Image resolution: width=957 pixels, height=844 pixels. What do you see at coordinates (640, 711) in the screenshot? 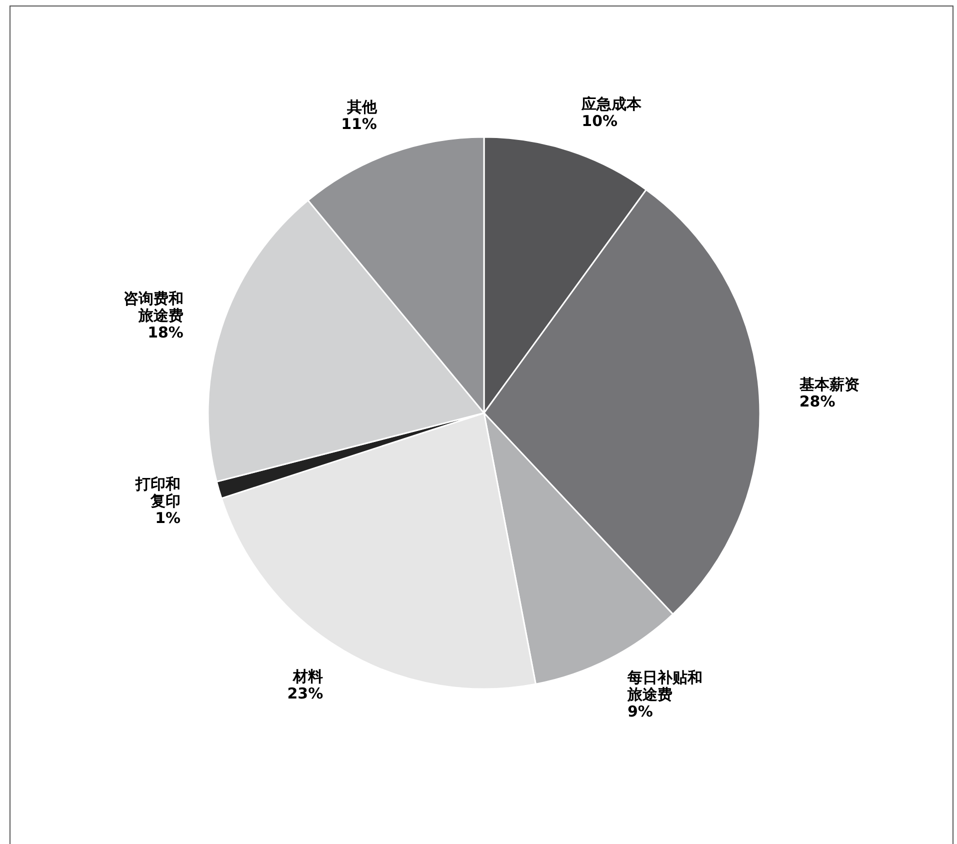
I see `data-label: 9%` at bounding box center [640, 711].